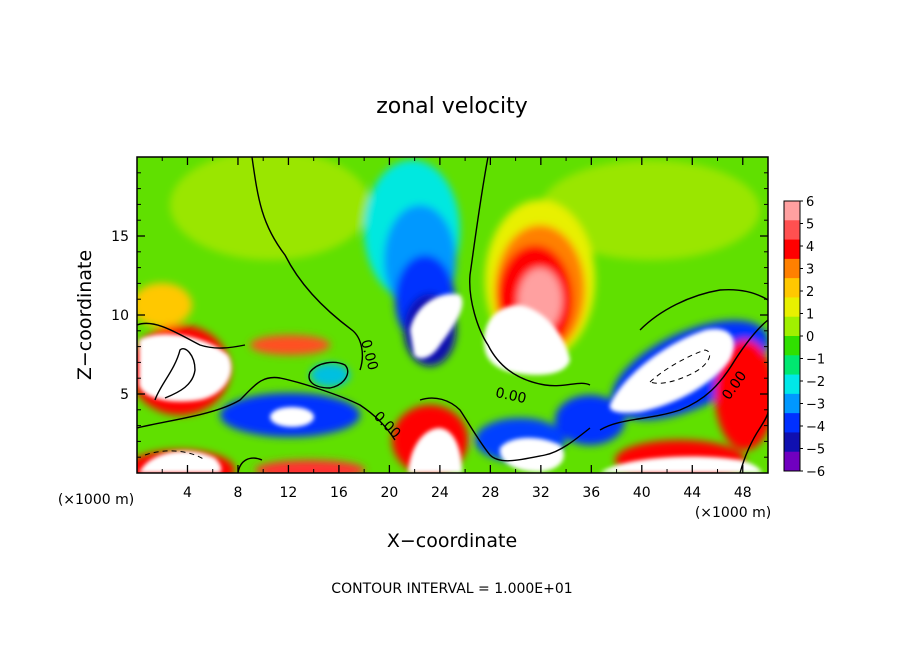 This screenshot has width=904, height=654. Describe the element at coordinates (810, 270) in the screenshot. I see `colorbar-label: 3` at that location.